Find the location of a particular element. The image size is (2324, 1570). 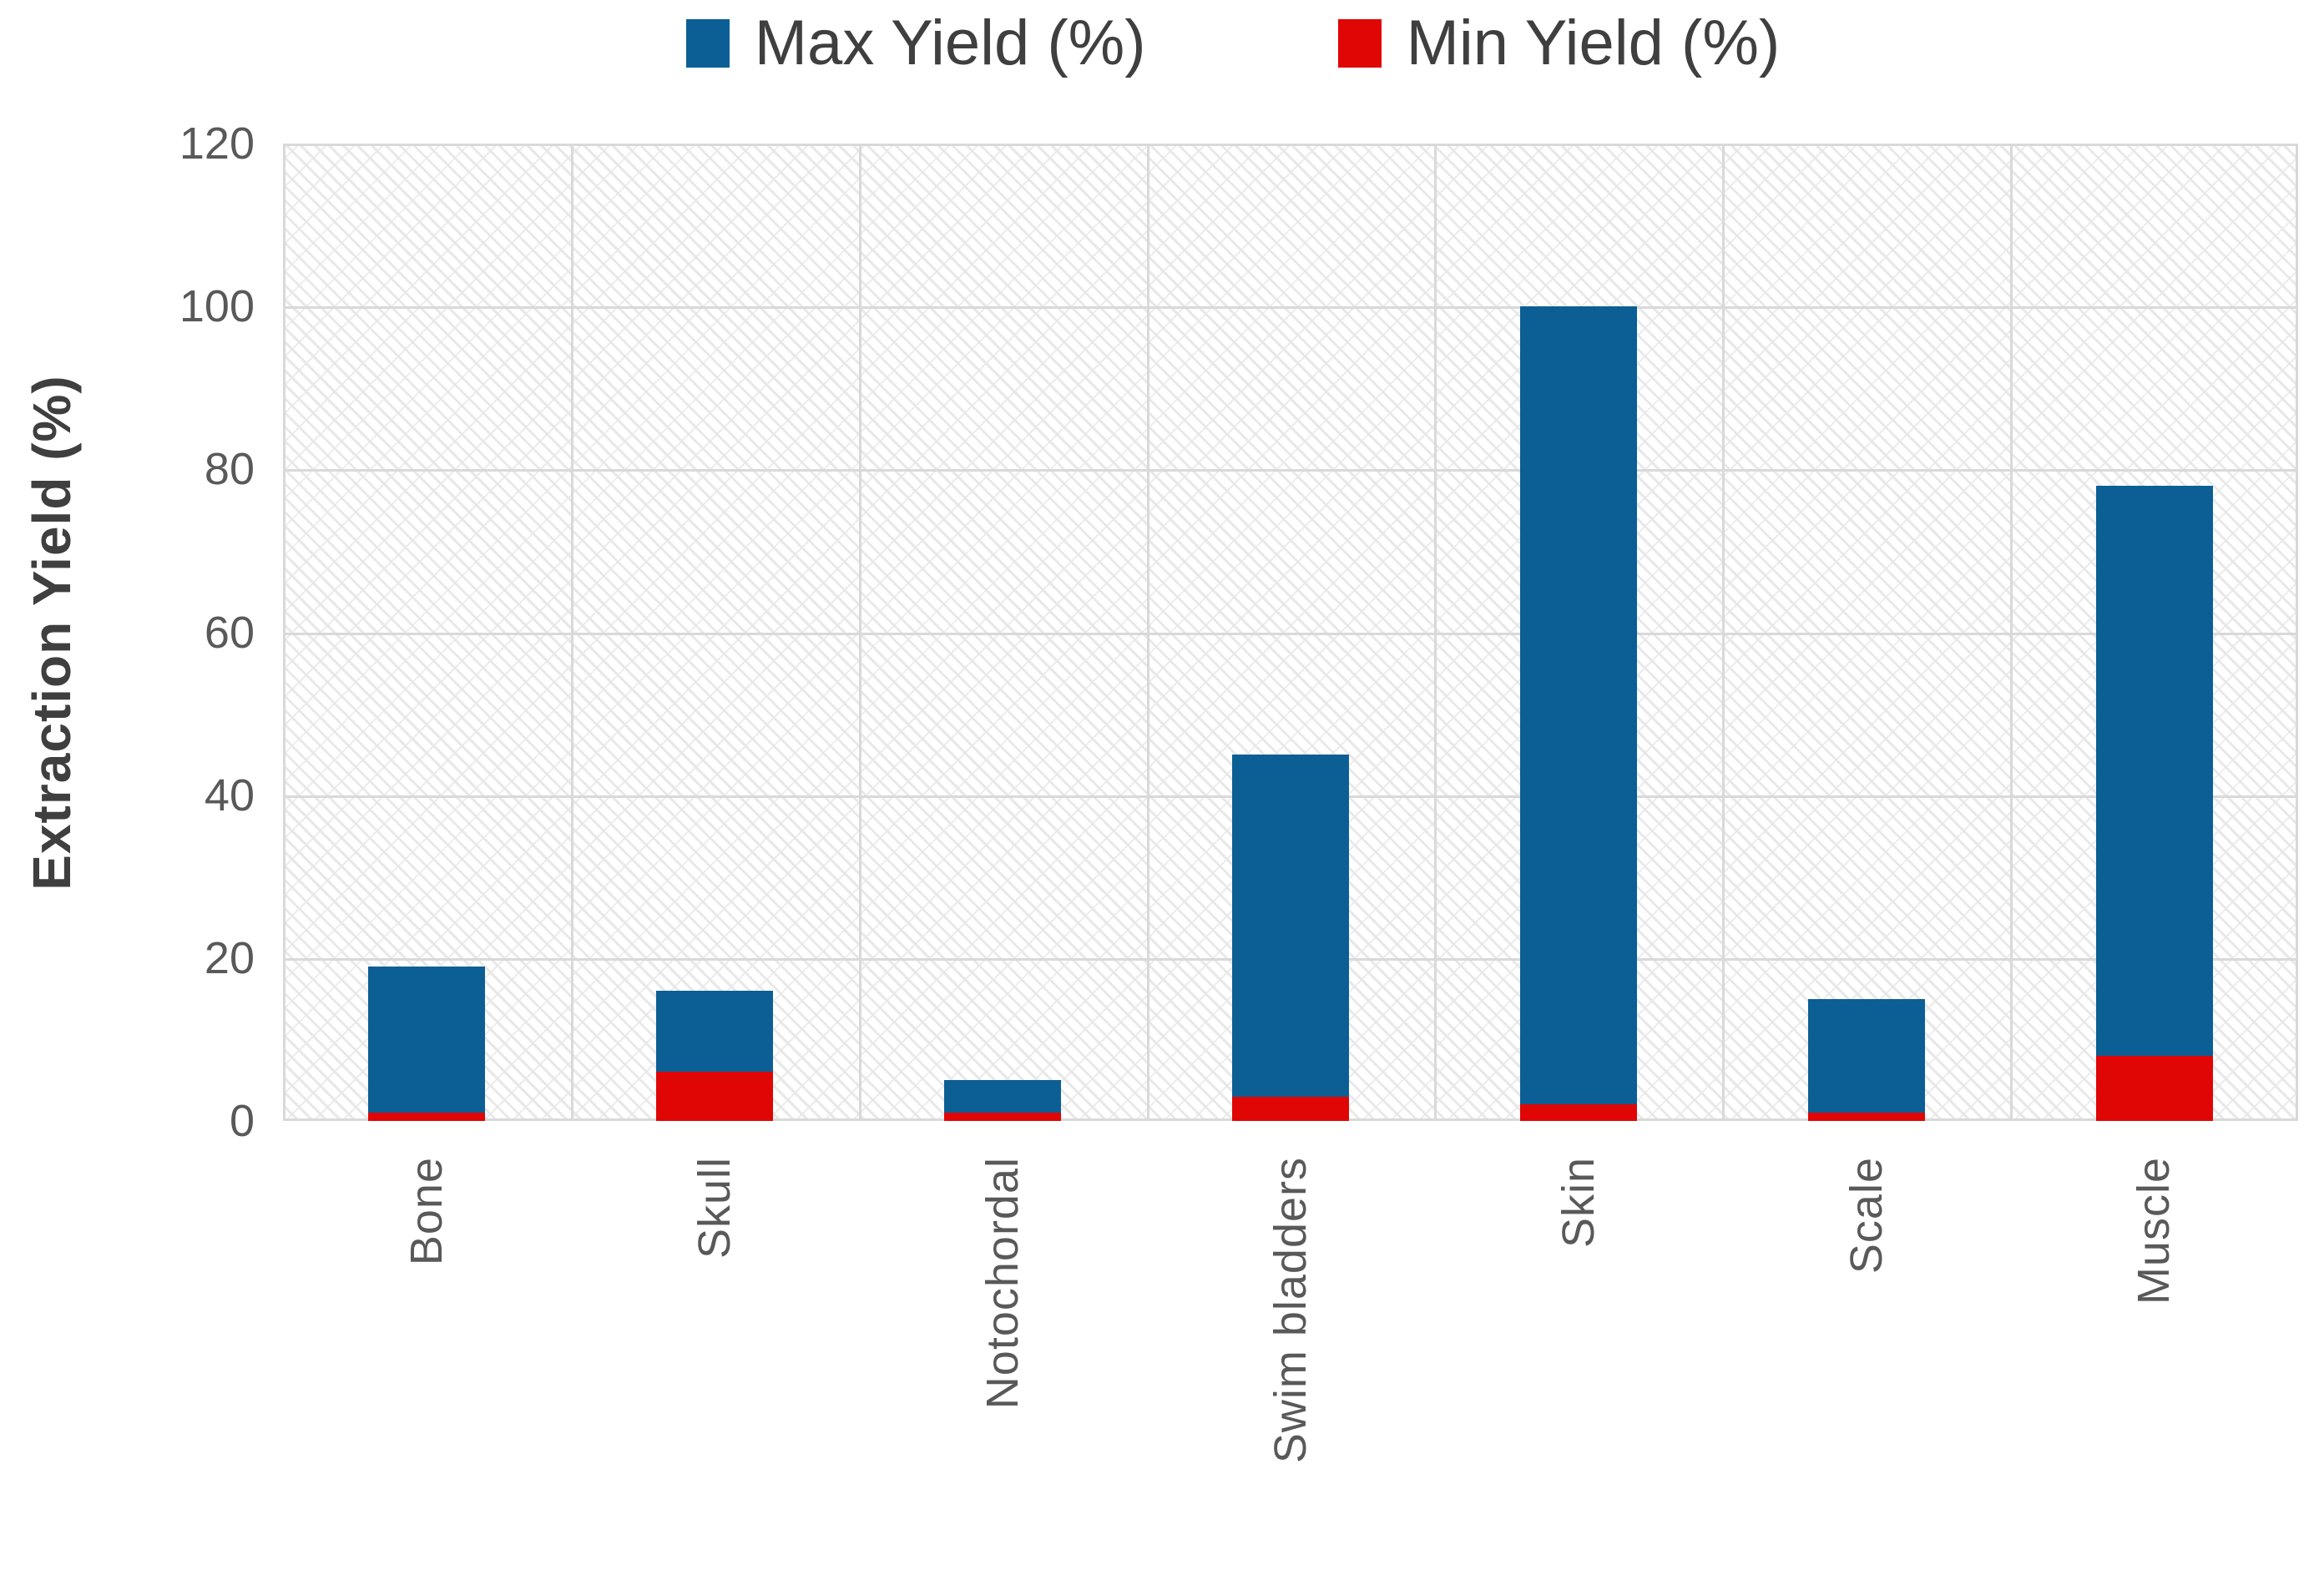

bar-min-yield-muscle is located at coordinates (2154, 1088).